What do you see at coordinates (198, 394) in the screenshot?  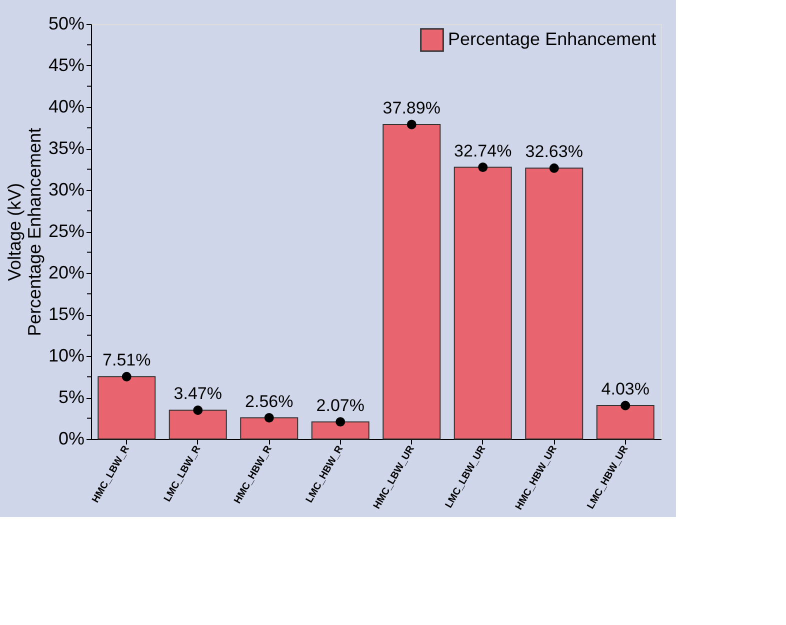 I see `data-label: 3.47%` at bounding box center [198, 394].